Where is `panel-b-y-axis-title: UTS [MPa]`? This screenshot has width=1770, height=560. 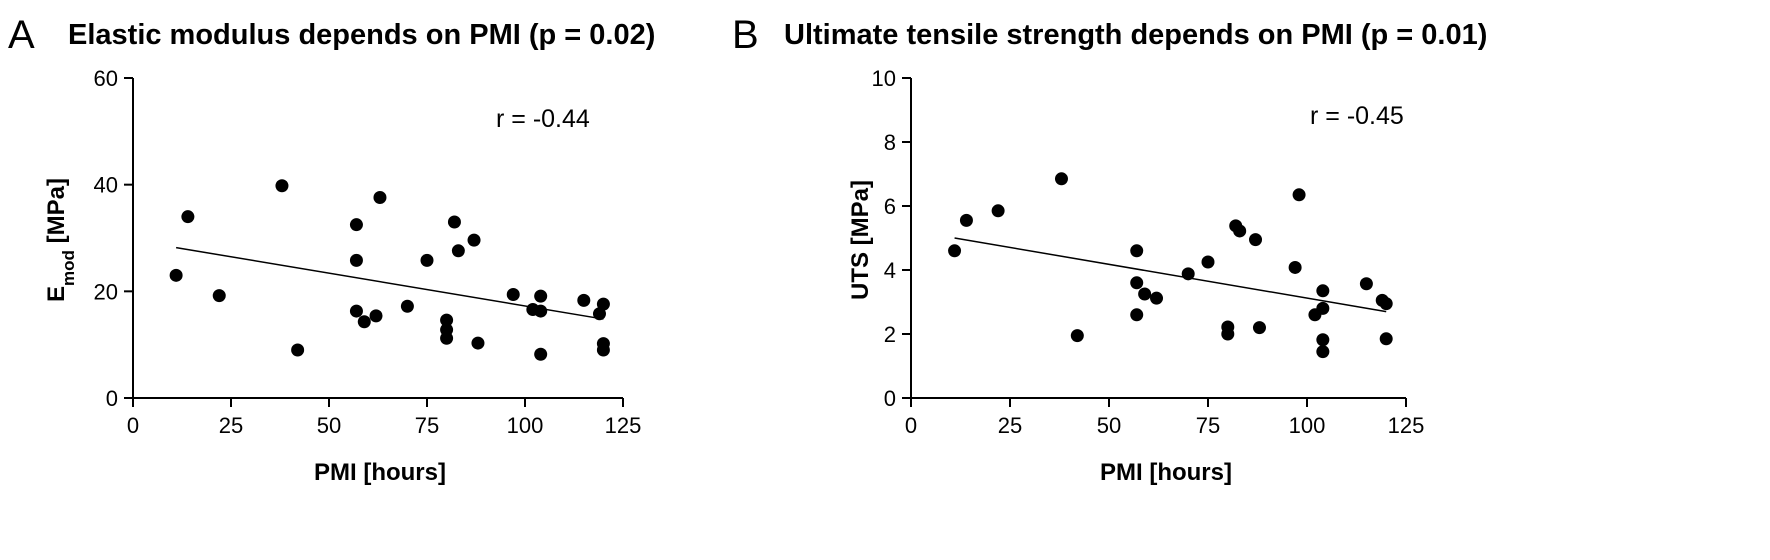 panel-b-y-axis-title: UTS [MPa] is located at coordinates (860, 240).